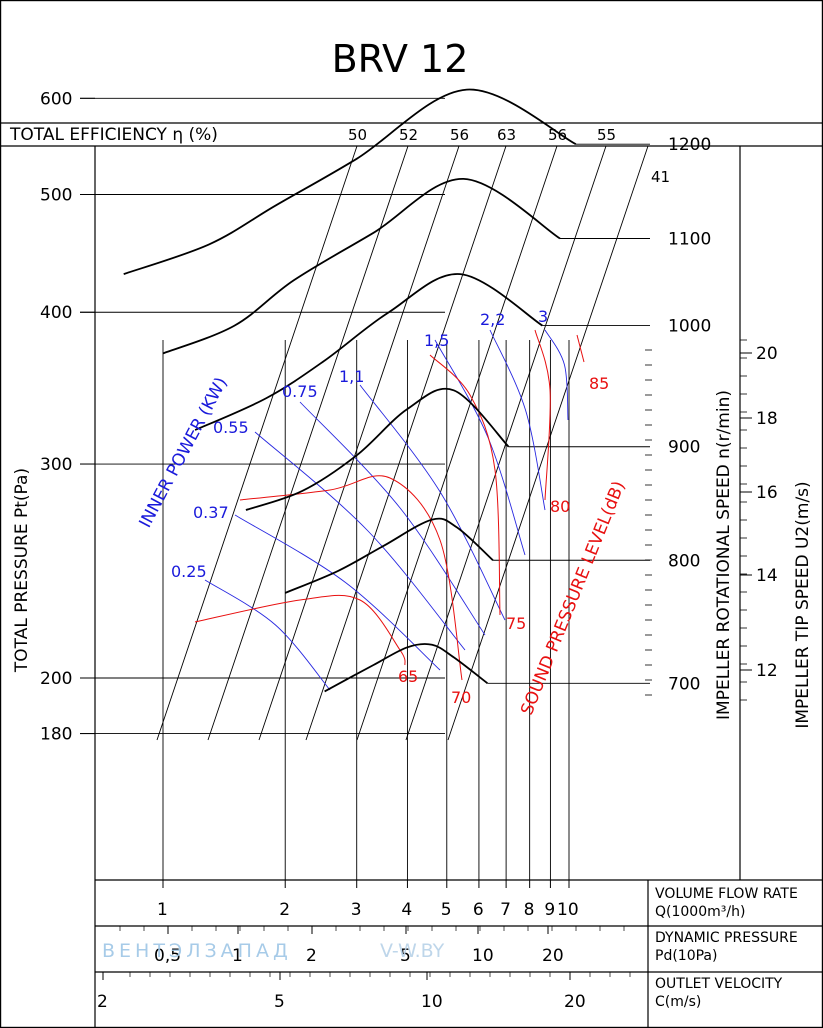 The image size is (823, 1028). What do you see at coordinates (689, 327) in the screenshot?
I see `speed-tick-label: 1000` at bounding box center [689, 327].